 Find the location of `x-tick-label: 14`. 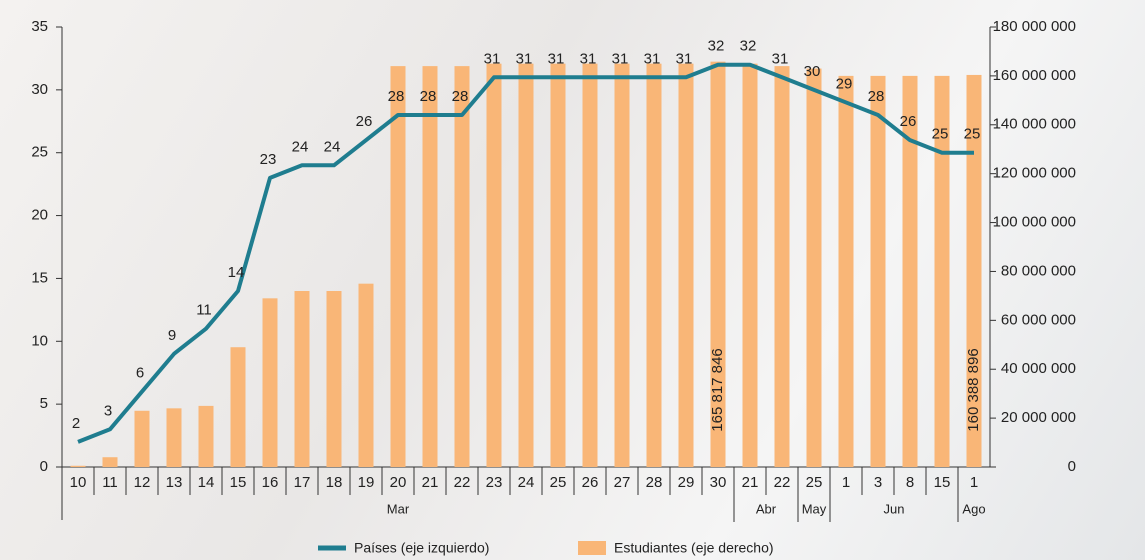

x-tick-label: 14 is located at coordinates (206, 482).